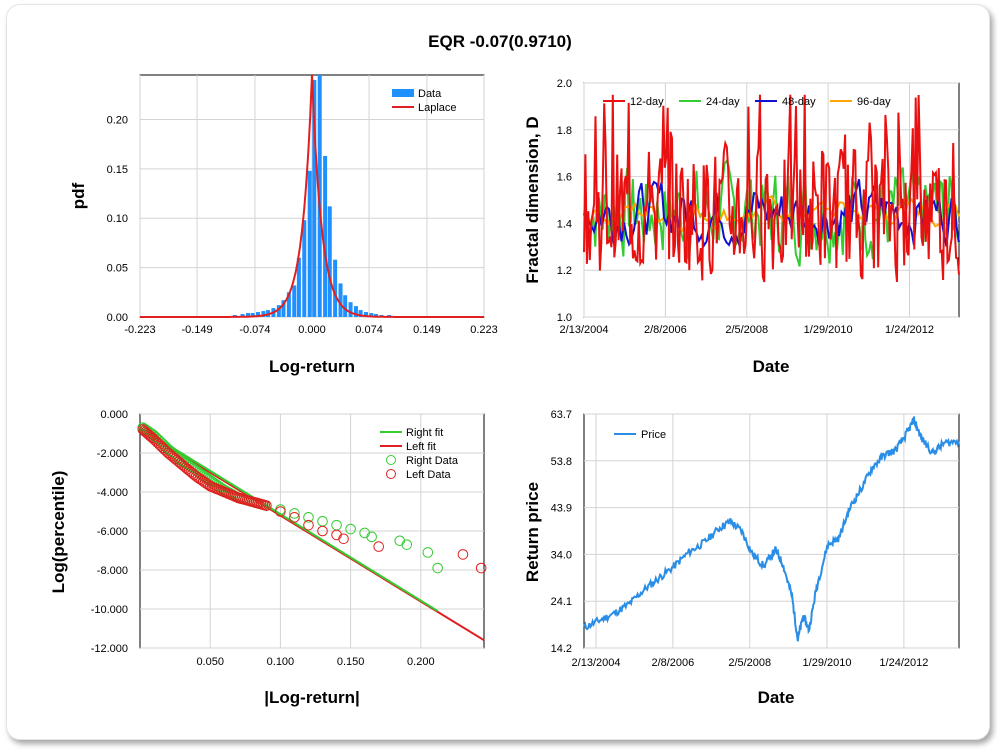 The image size is (1000, 750). What do you see at coordinates (139, 330) in the screenshot?
I see `pdf-x-tick: -0.223` at bounding box center [139, 330].